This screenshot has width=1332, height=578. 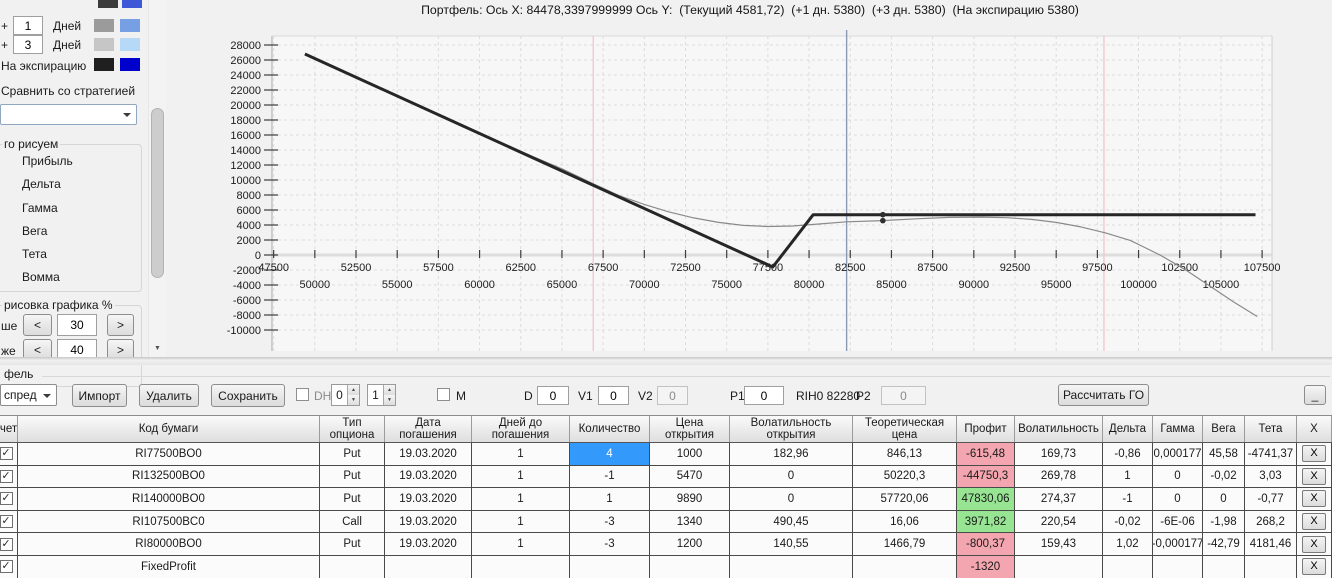 What do you see at coordinates (905, 476) in the screenshot?
I see `cell-theor: 50220,3` at bounding box center [905, 476].